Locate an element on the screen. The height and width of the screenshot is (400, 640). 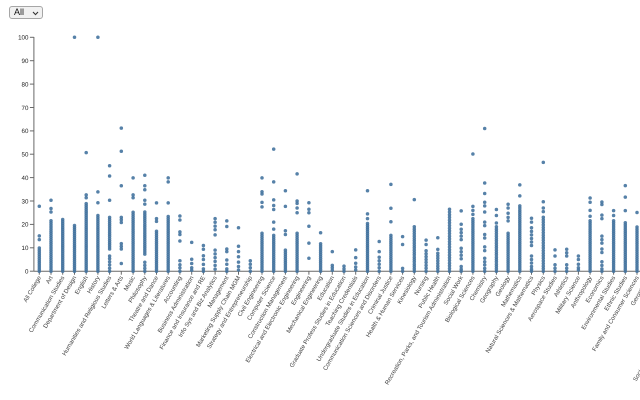
svg-text: 60 is located at coordinates (25, 131).